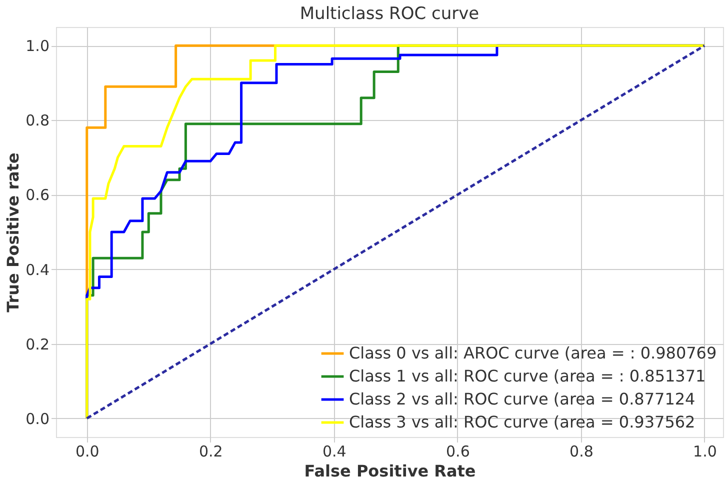 This screenshot has width=728, height=484. What do you see at coordinates (38, 344) in the screenshot?
I see `y-tick-label: 0.2` at bounding box center [38, 344].